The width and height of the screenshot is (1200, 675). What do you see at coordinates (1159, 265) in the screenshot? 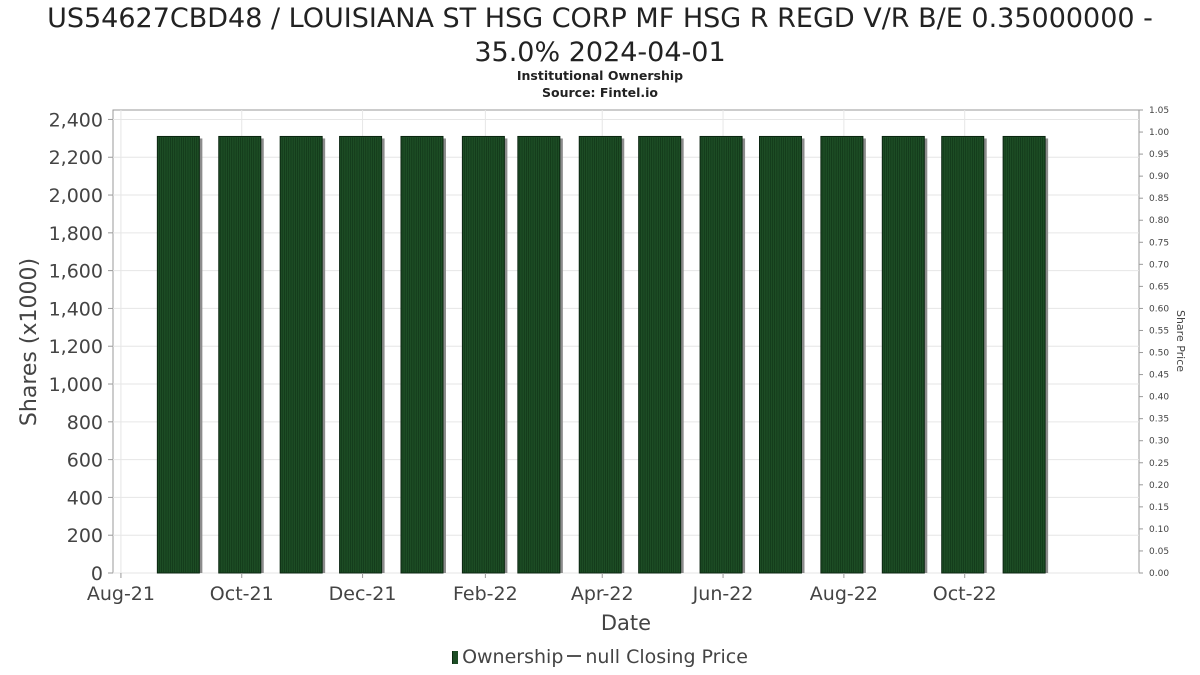
I see `y2-tick-label: 0.70` at bounding box center [1159, 265].